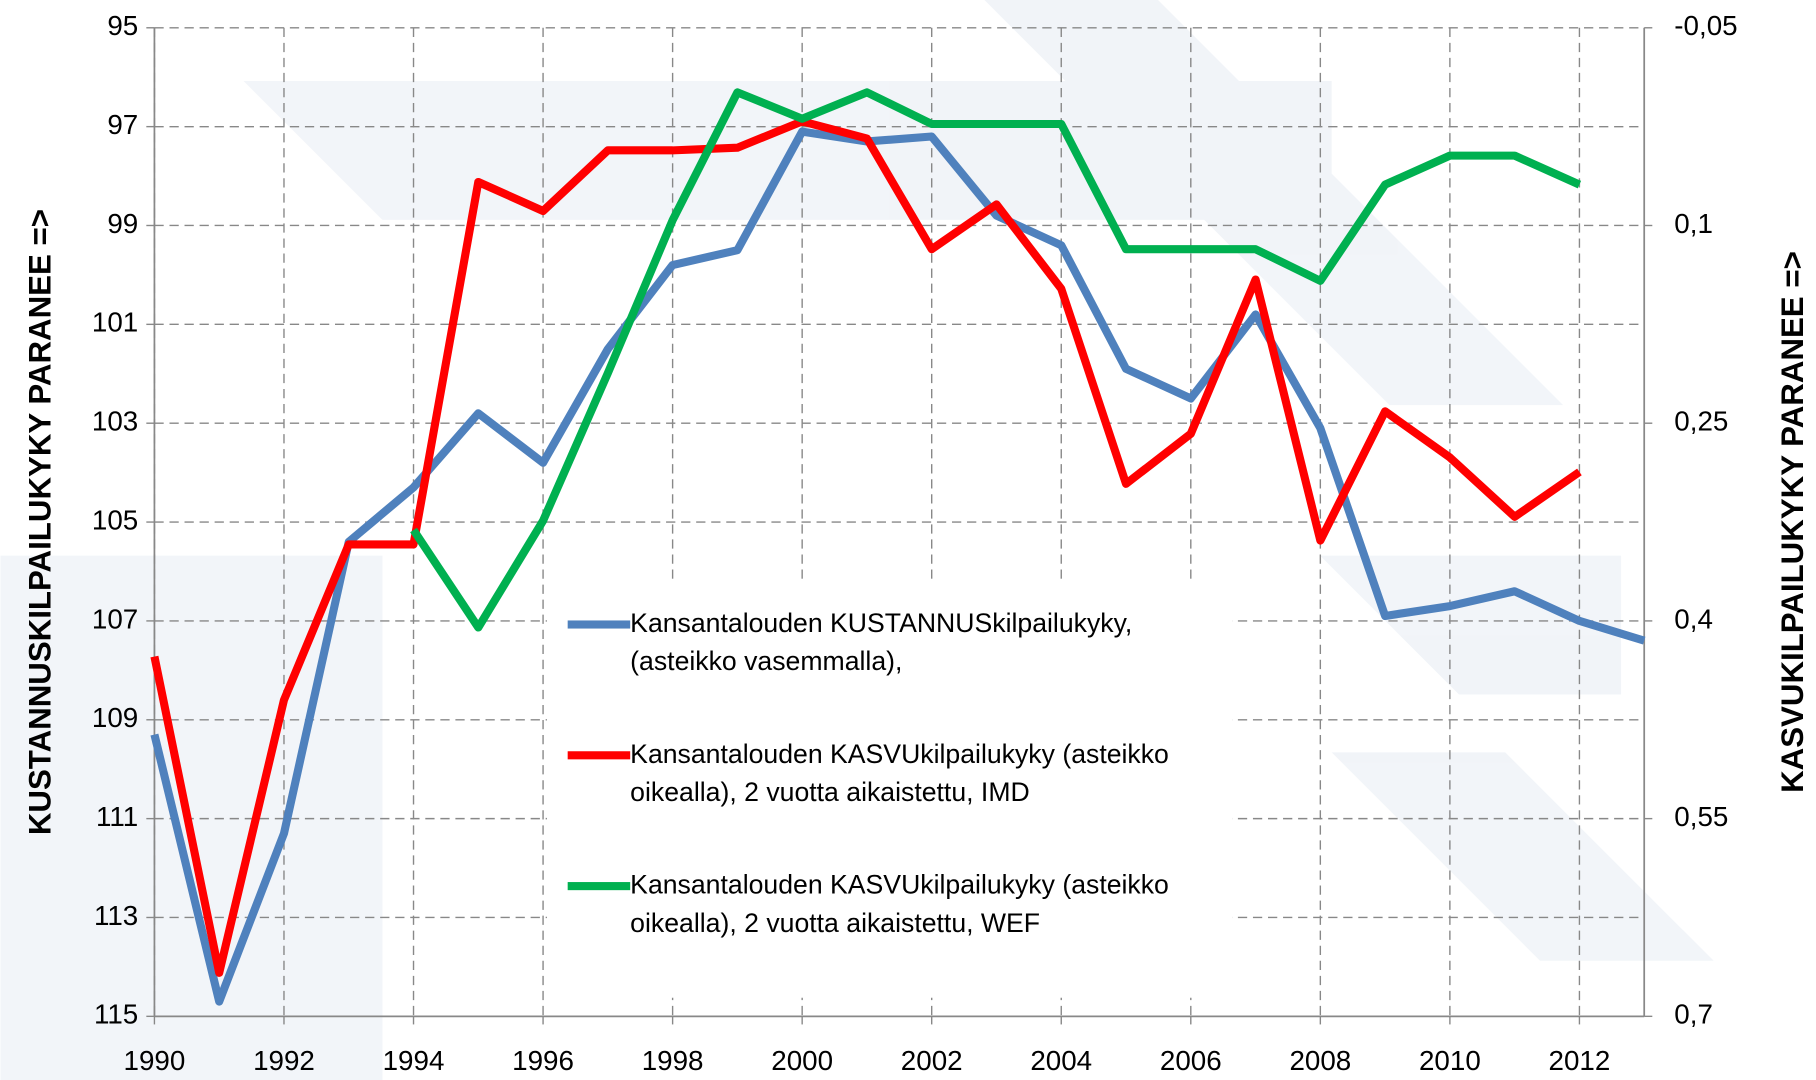 Image resolution: width=1816 pixels, height=1080 pixels. Describe the element at coordinates (1693, 223) in the screenshot. I see `y2-tick-label: 0,1` at that location.